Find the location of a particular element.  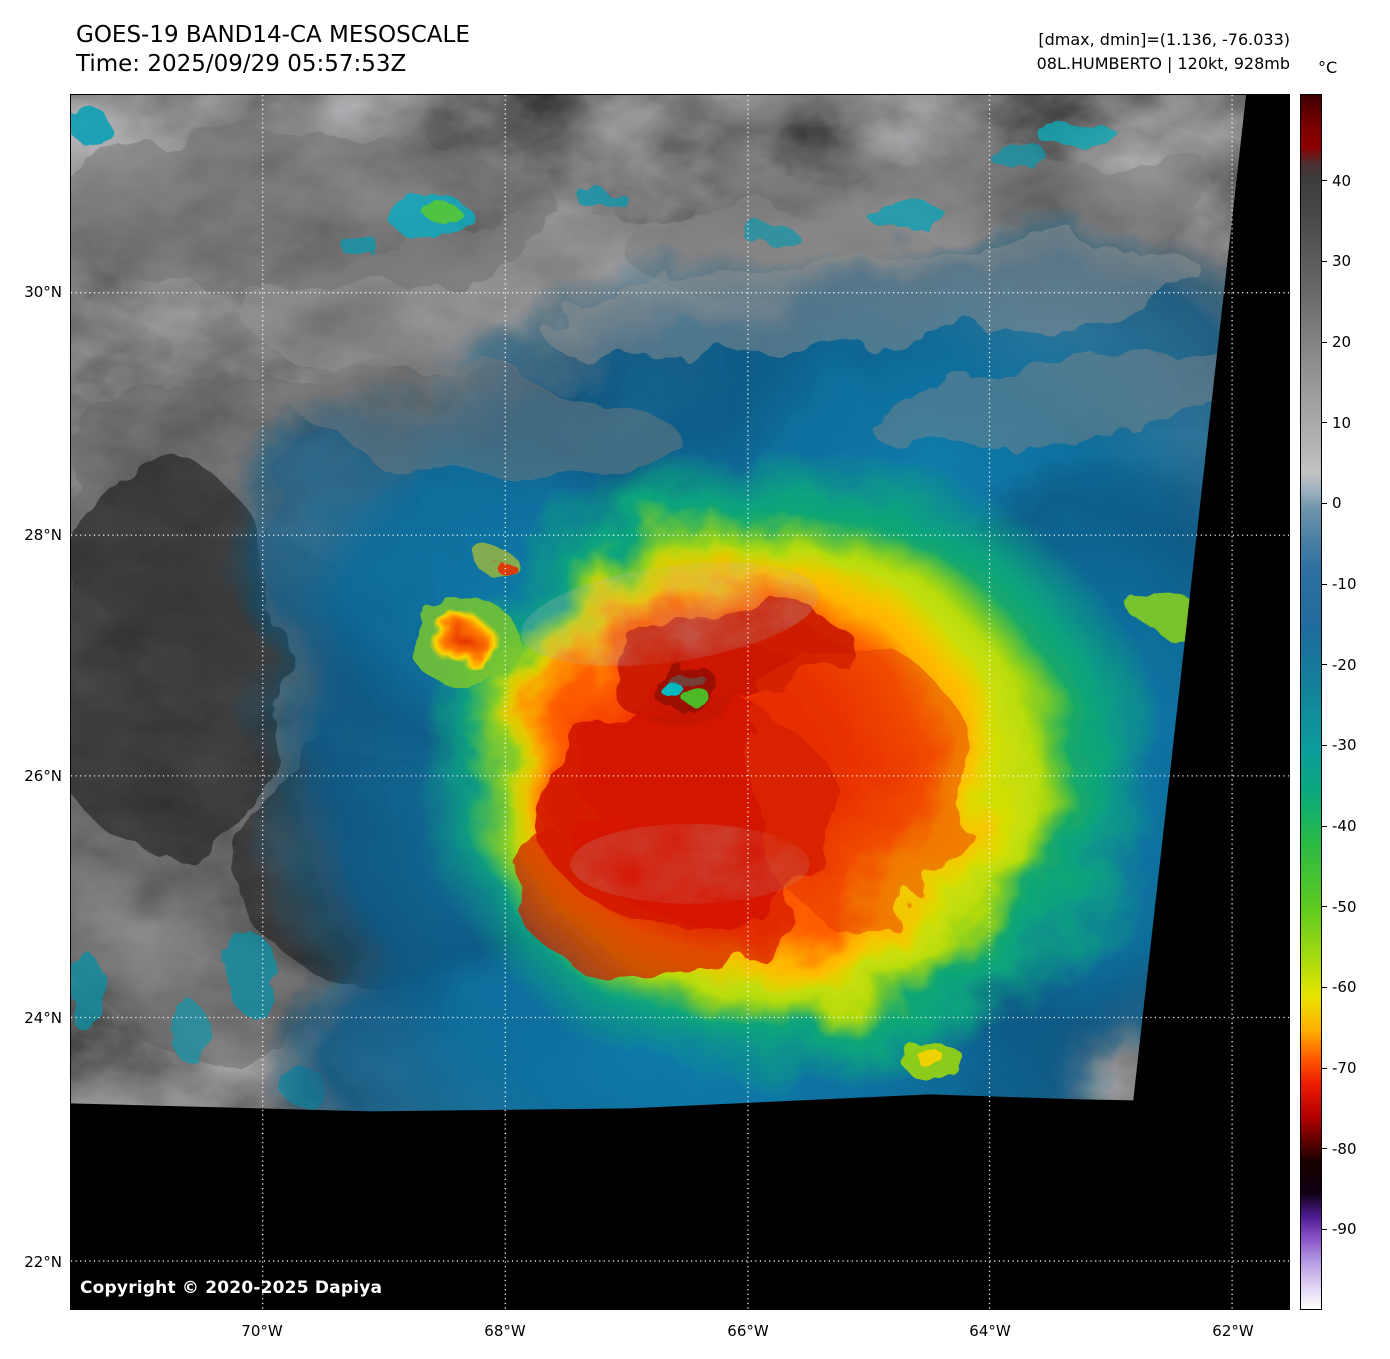

lon-tick-label: 64°W is located at coordinates (990, 1331).